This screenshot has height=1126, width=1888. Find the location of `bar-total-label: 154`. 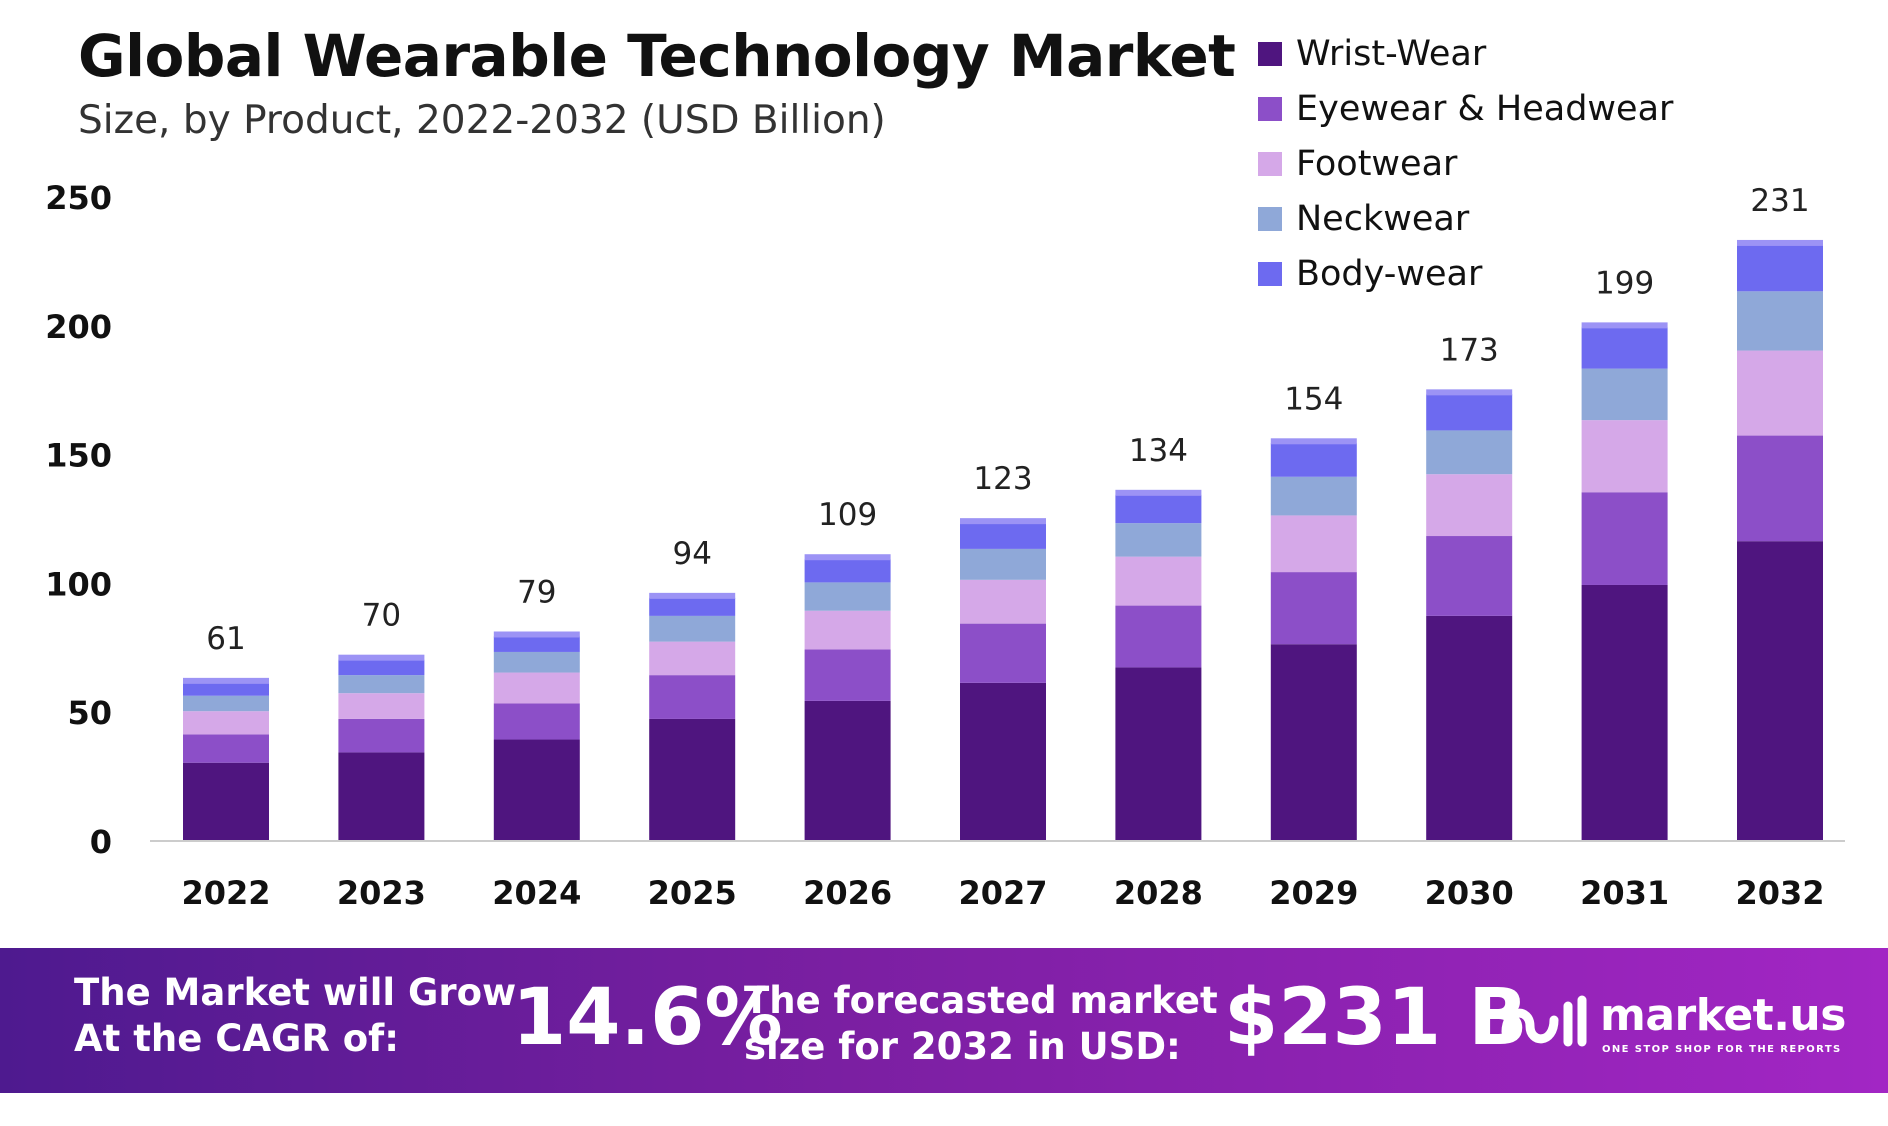

bar-total-label: 154 is located at coordinates (1313, 399).